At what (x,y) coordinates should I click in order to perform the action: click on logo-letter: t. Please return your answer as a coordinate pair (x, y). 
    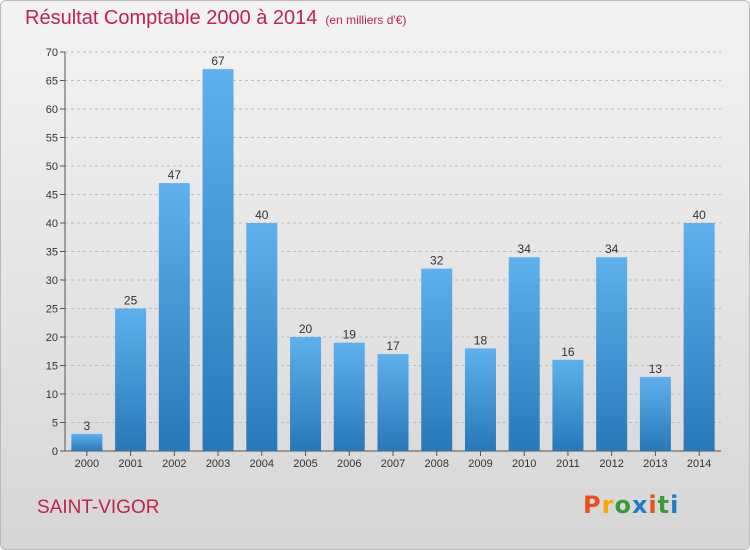
    Looking at the image, I should click on (664, 505).